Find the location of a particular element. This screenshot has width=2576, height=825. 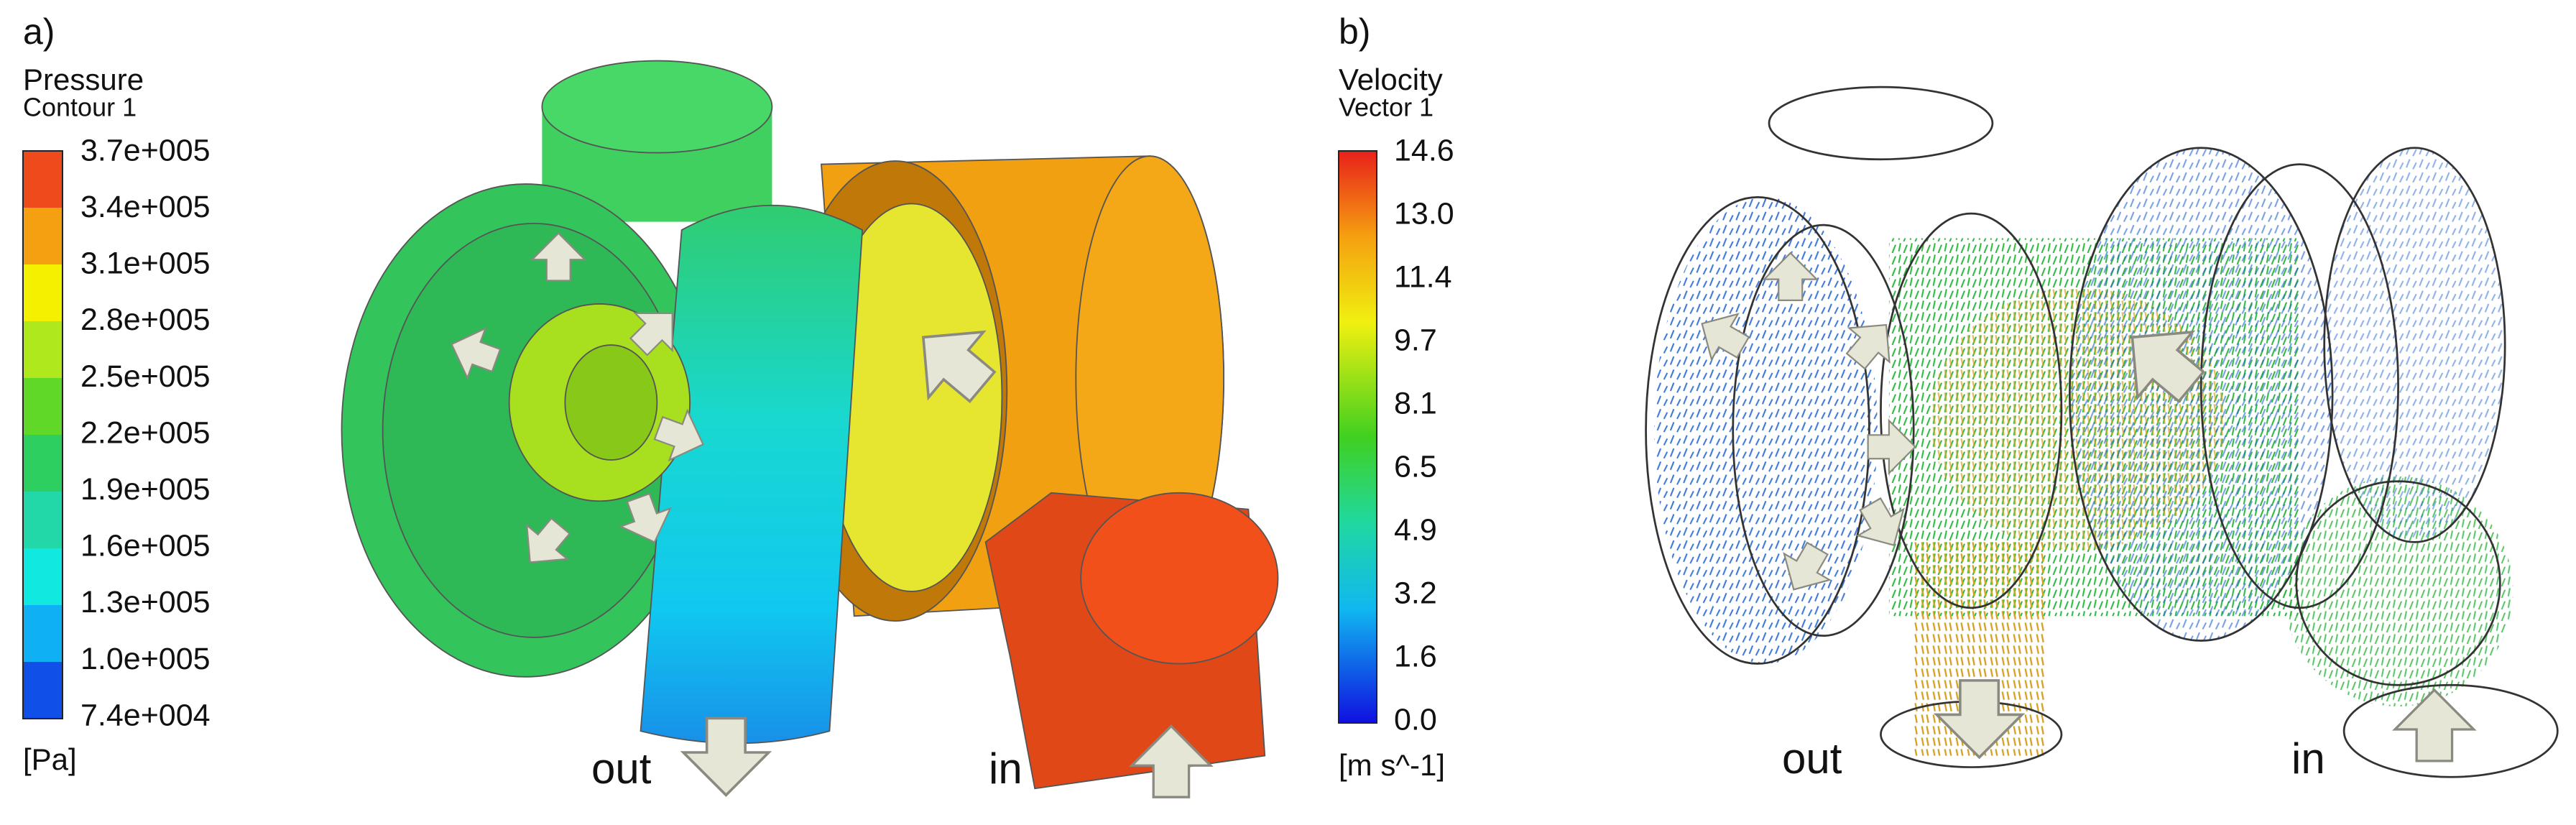

tick-label: 3.4e+005 is located at coordinates (146, 207).